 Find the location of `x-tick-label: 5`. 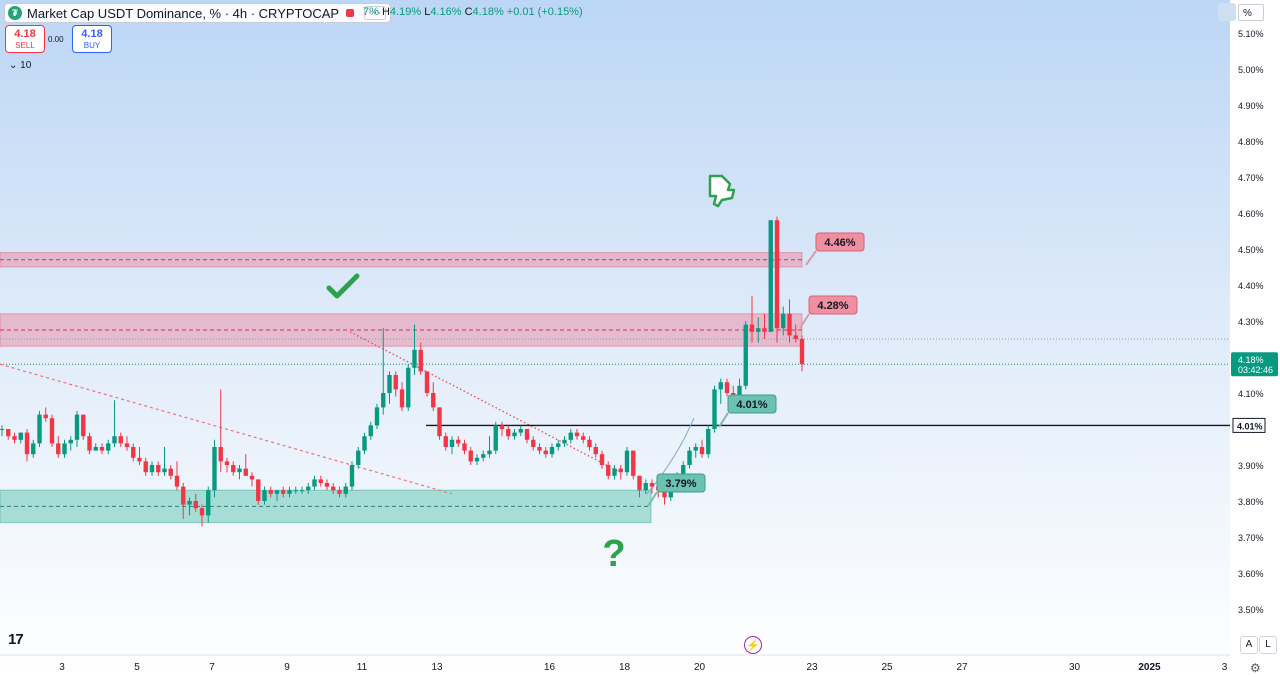

x-tick-label: 5 is located at coordinates (137, 667).